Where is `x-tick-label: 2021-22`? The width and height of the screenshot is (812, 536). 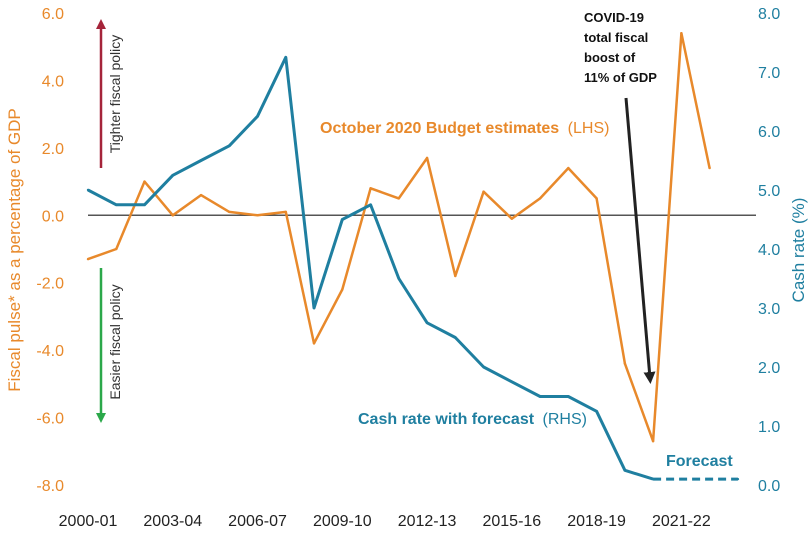 x-tick-label: 2021-22 is located at coordinates (681, 521).